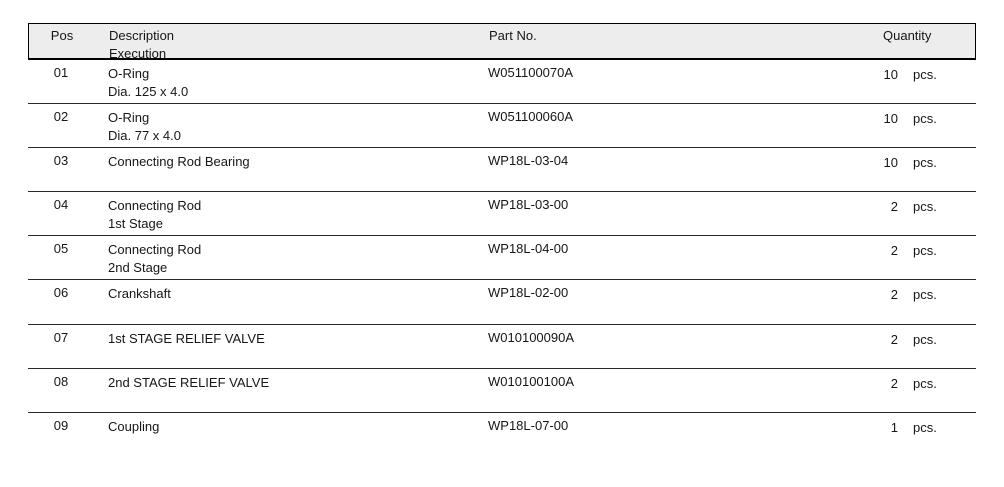 The image size is (1004, 487). I want to click on cell-pos: 01, so click(61, 72).